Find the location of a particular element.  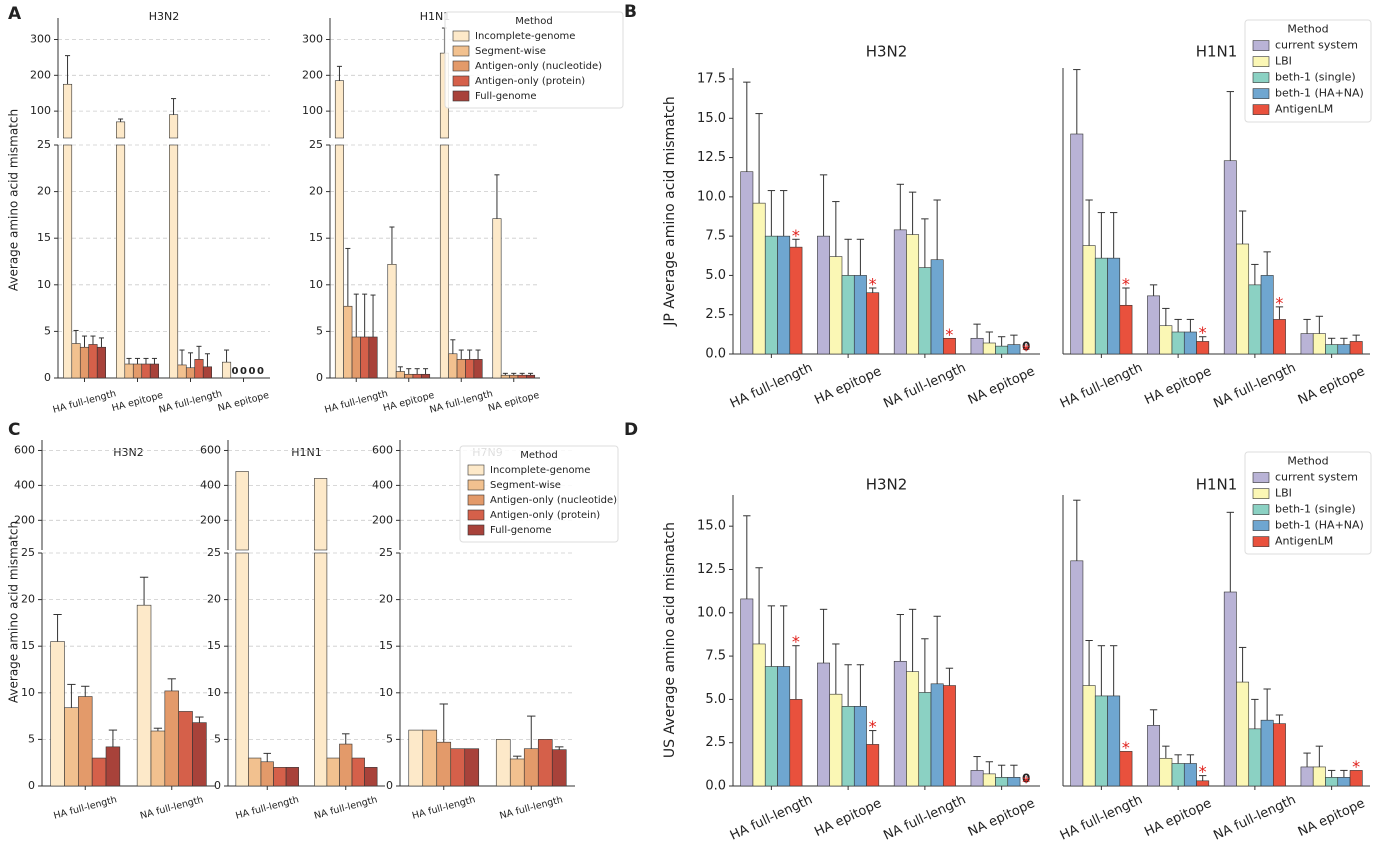

legend-label: current system is located at coordinates (1316, 45).